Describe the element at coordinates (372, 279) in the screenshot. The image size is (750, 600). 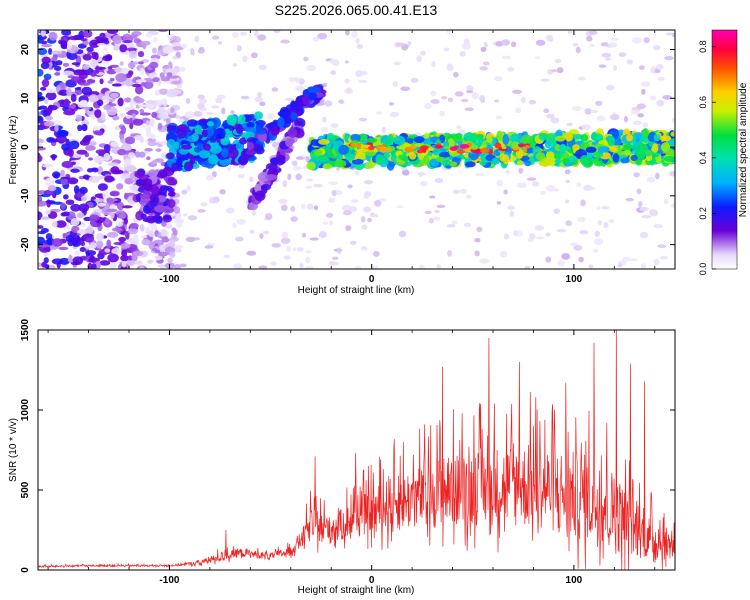
I see `spectrogram-xtick-label: 0` at that location.